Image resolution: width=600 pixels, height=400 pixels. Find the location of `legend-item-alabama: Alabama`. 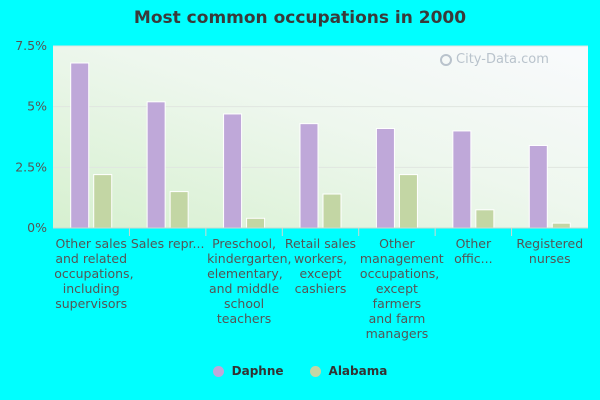

legend-item-alabama: Alabama is located at coordinates (348, 371).